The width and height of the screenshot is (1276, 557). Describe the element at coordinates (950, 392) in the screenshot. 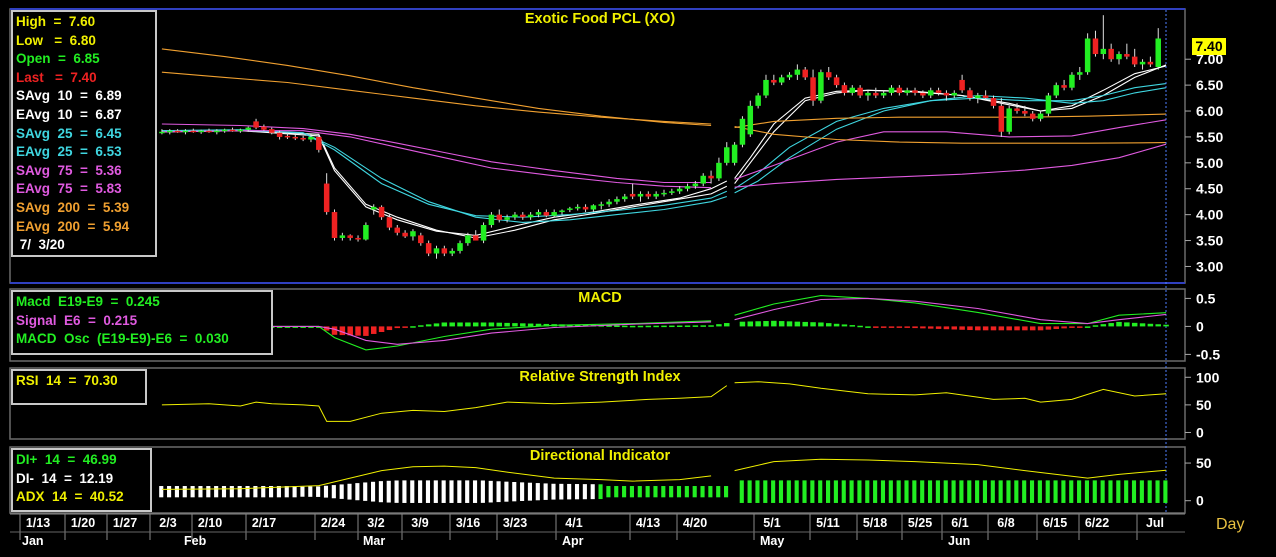

I see `rsi-line` at that location.